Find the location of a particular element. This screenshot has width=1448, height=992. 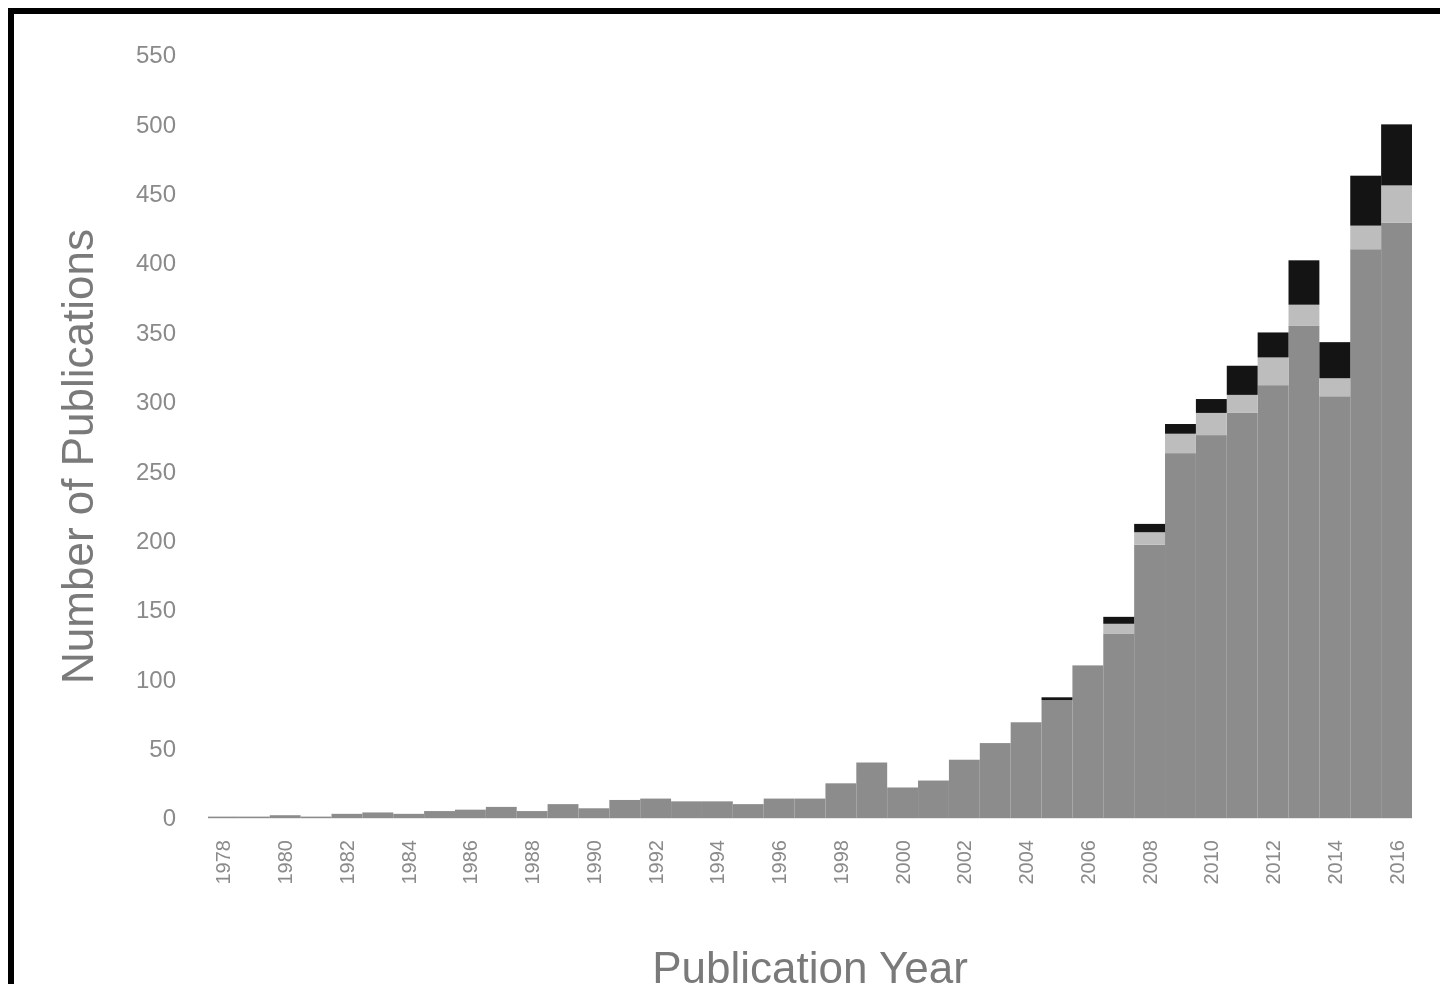

x-tick-label: 1980 is located at coordinates (285, 862).